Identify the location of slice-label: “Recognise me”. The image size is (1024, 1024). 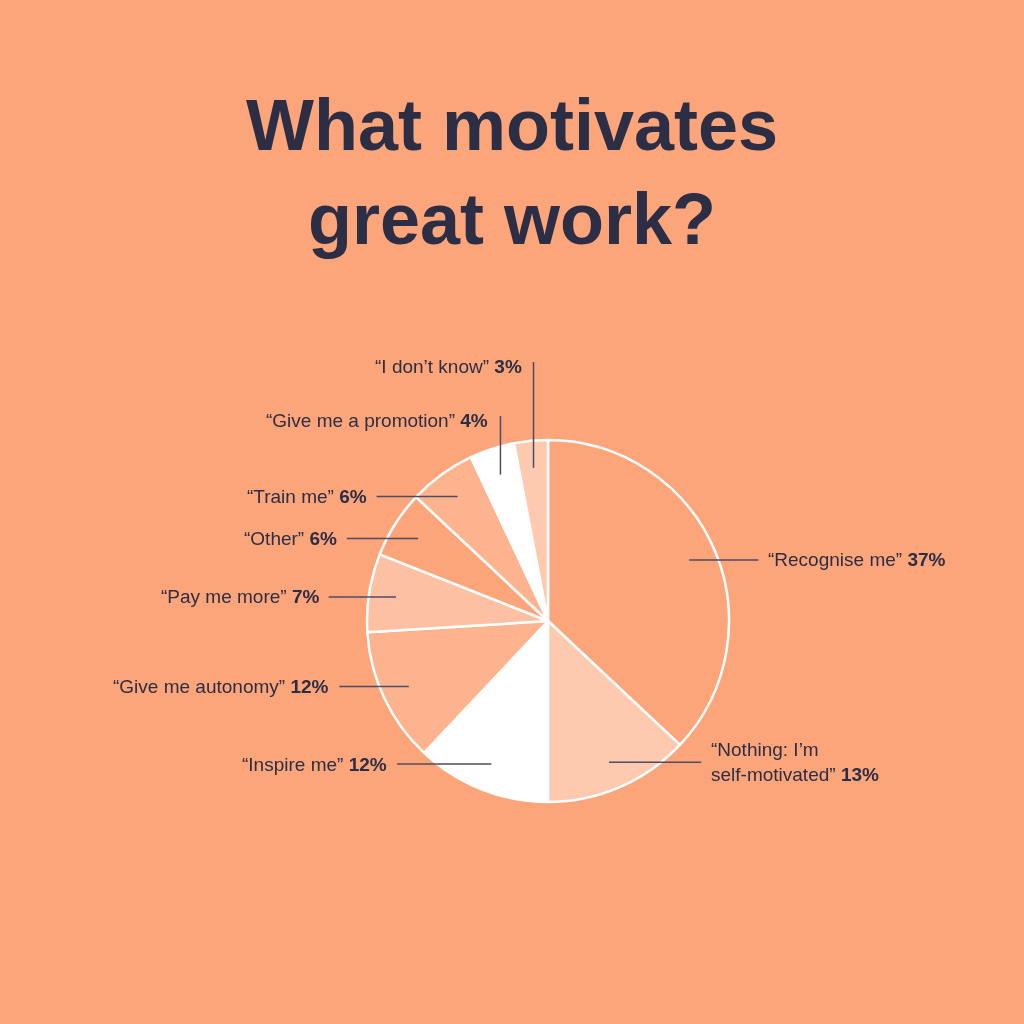
(835, 559).